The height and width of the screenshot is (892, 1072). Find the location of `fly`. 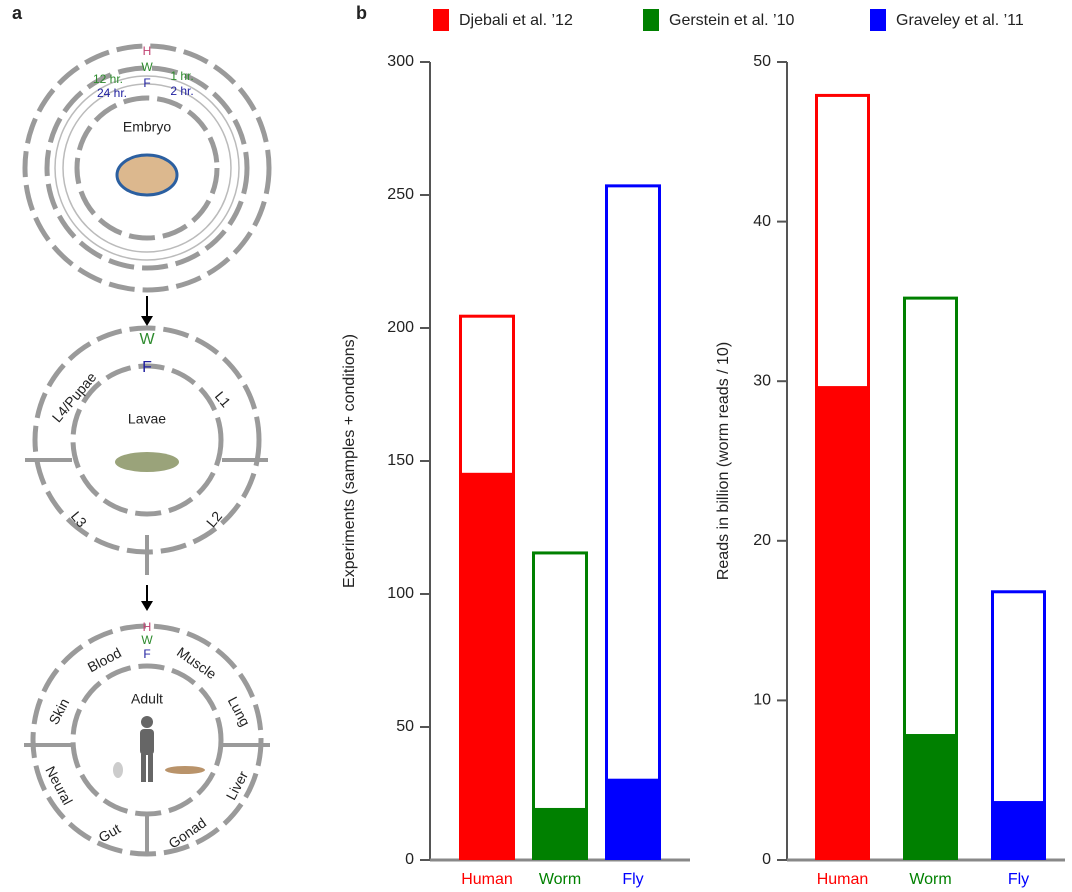

fly is located at coordinates (118, 770).